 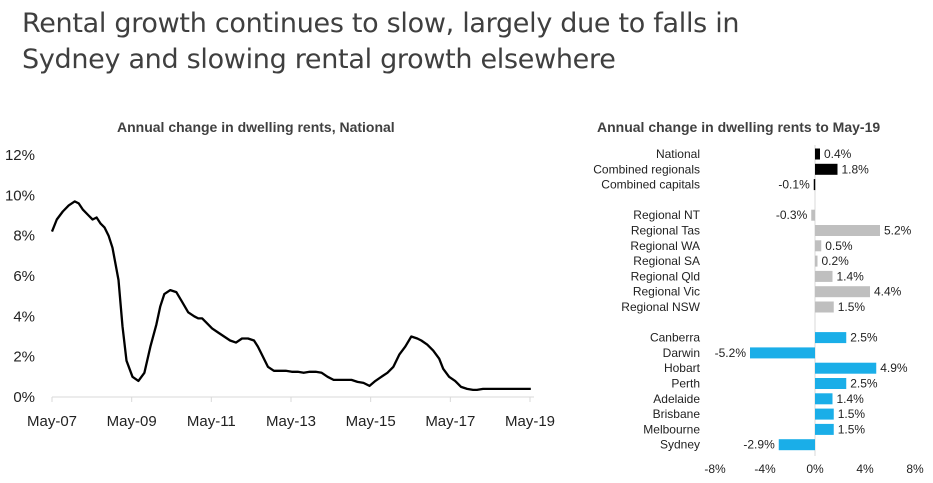 What do you see at coordinates (676, 399) in the screenshot?
I see `category-label: Adelaide` at bounding box center [676, 399].